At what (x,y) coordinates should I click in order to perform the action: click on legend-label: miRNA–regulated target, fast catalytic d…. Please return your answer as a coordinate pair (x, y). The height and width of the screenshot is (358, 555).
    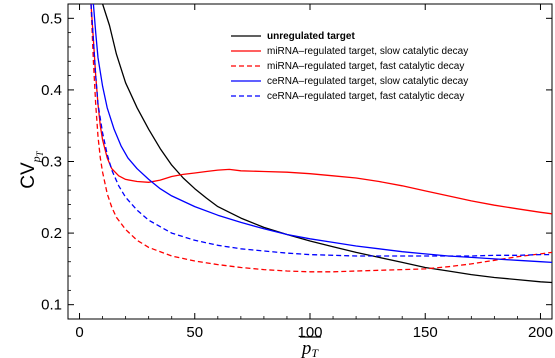
    Looking at the image, I should click on (365, 66).